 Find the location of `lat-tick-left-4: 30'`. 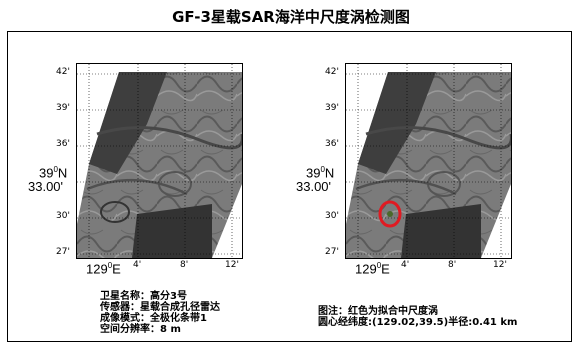

lat-tick-left-4: 30' is located at coordinates (63, 216).